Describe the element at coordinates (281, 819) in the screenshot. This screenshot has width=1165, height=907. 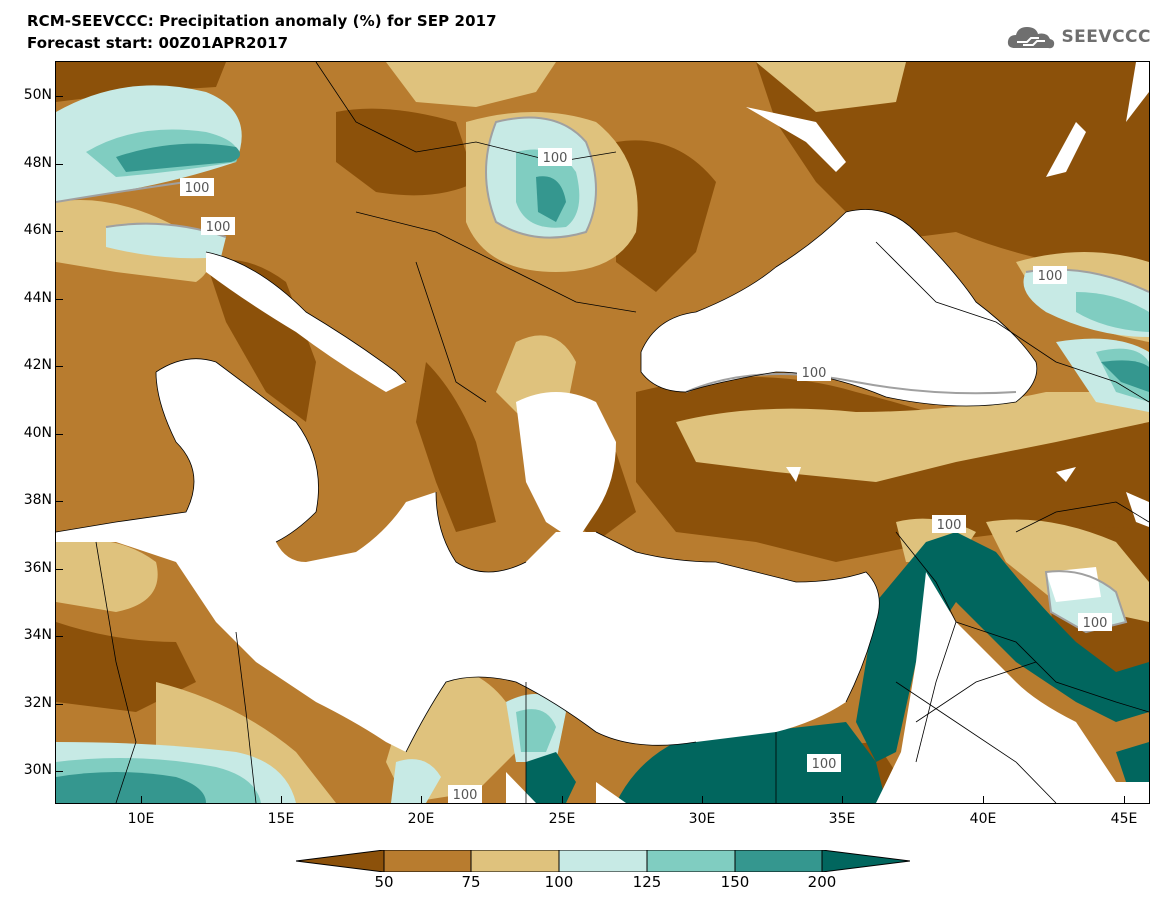
I see `lon-label: 15E` at that location.